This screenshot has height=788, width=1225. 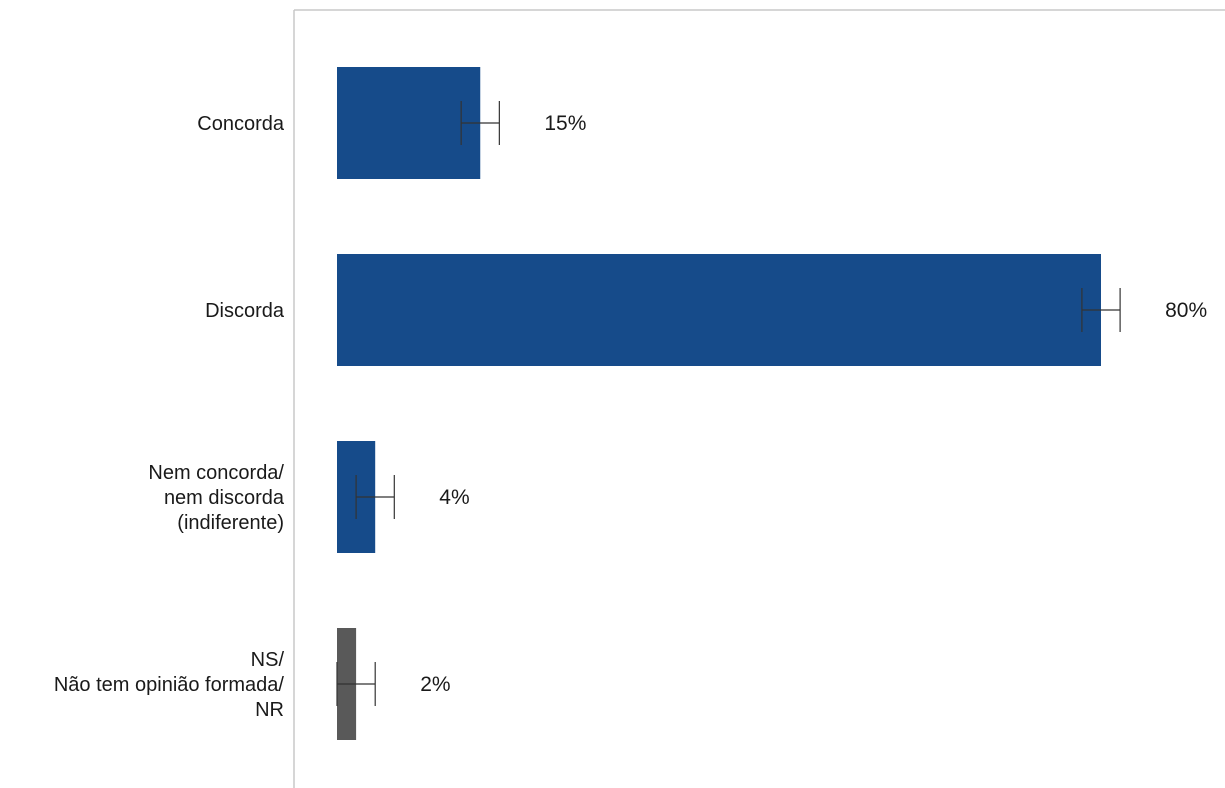 I want to click on category-label: NS/Não tem opinião formada/NR, so click(x=169, y=685).